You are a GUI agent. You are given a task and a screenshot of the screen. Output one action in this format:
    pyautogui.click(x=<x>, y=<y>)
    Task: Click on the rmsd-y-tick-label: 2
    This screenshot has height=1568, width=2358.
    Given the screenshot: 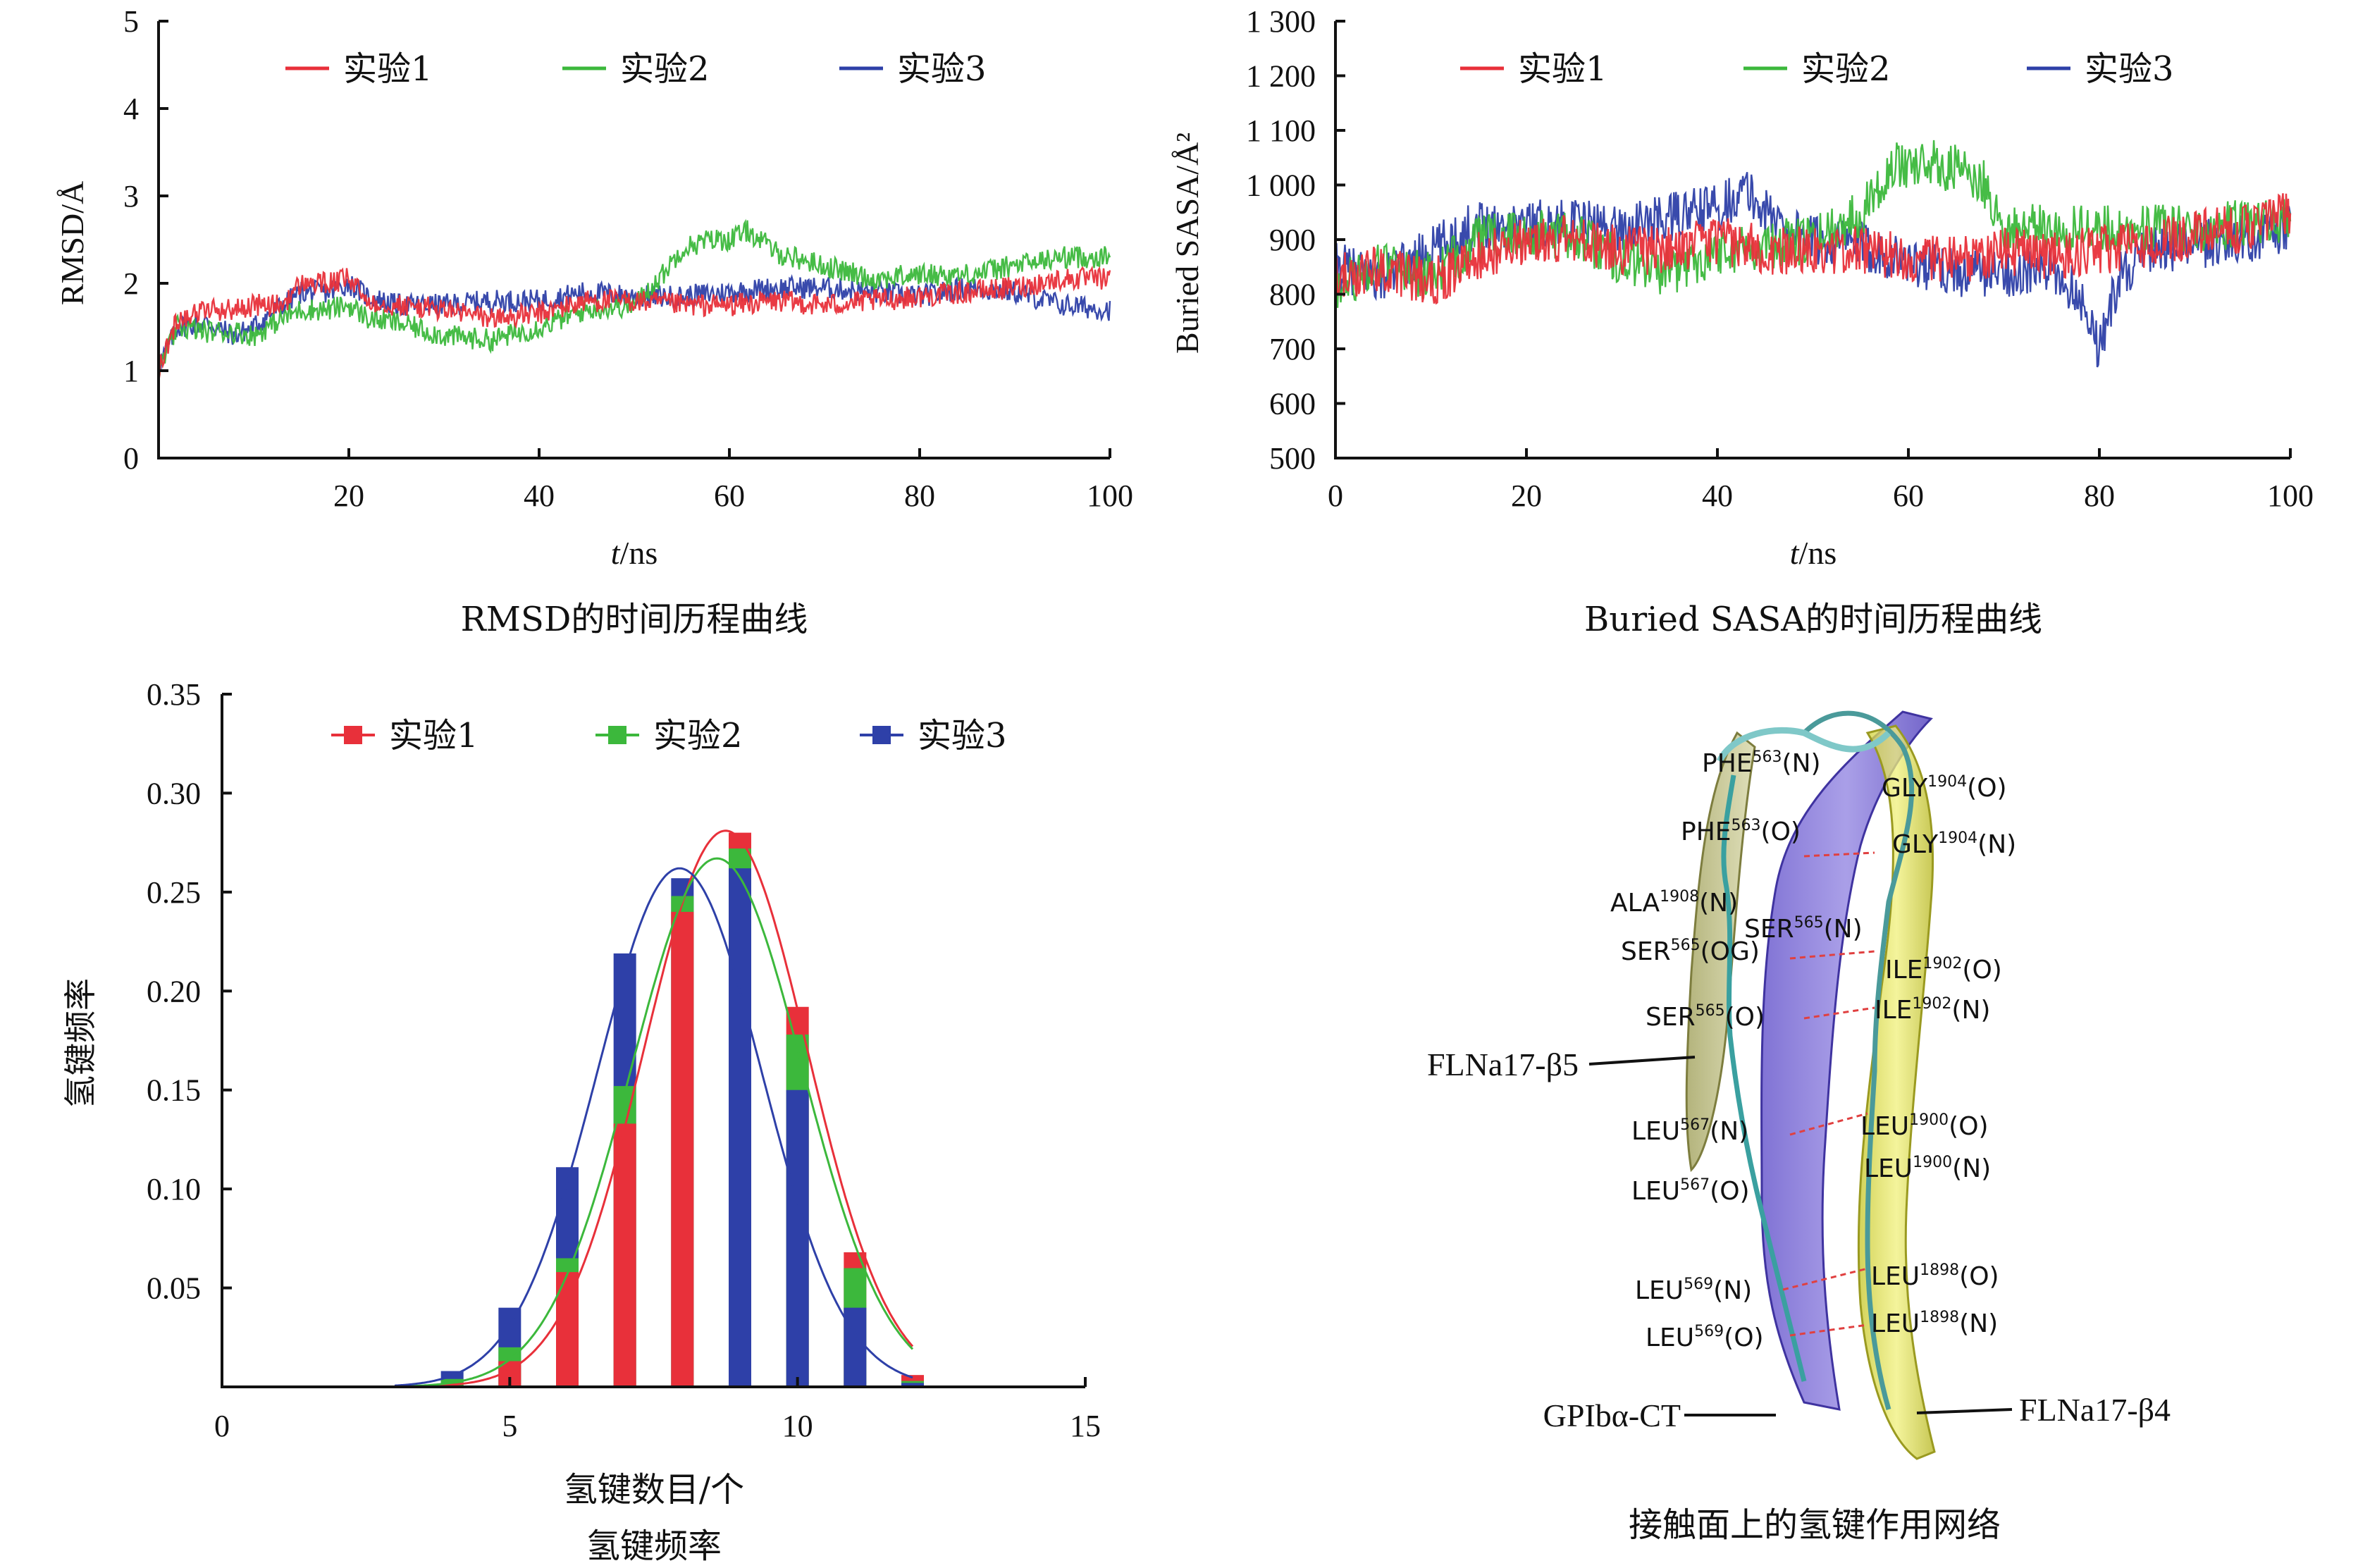 What is the action you would take?
    pyautogui.click(x=131, y=283)
    